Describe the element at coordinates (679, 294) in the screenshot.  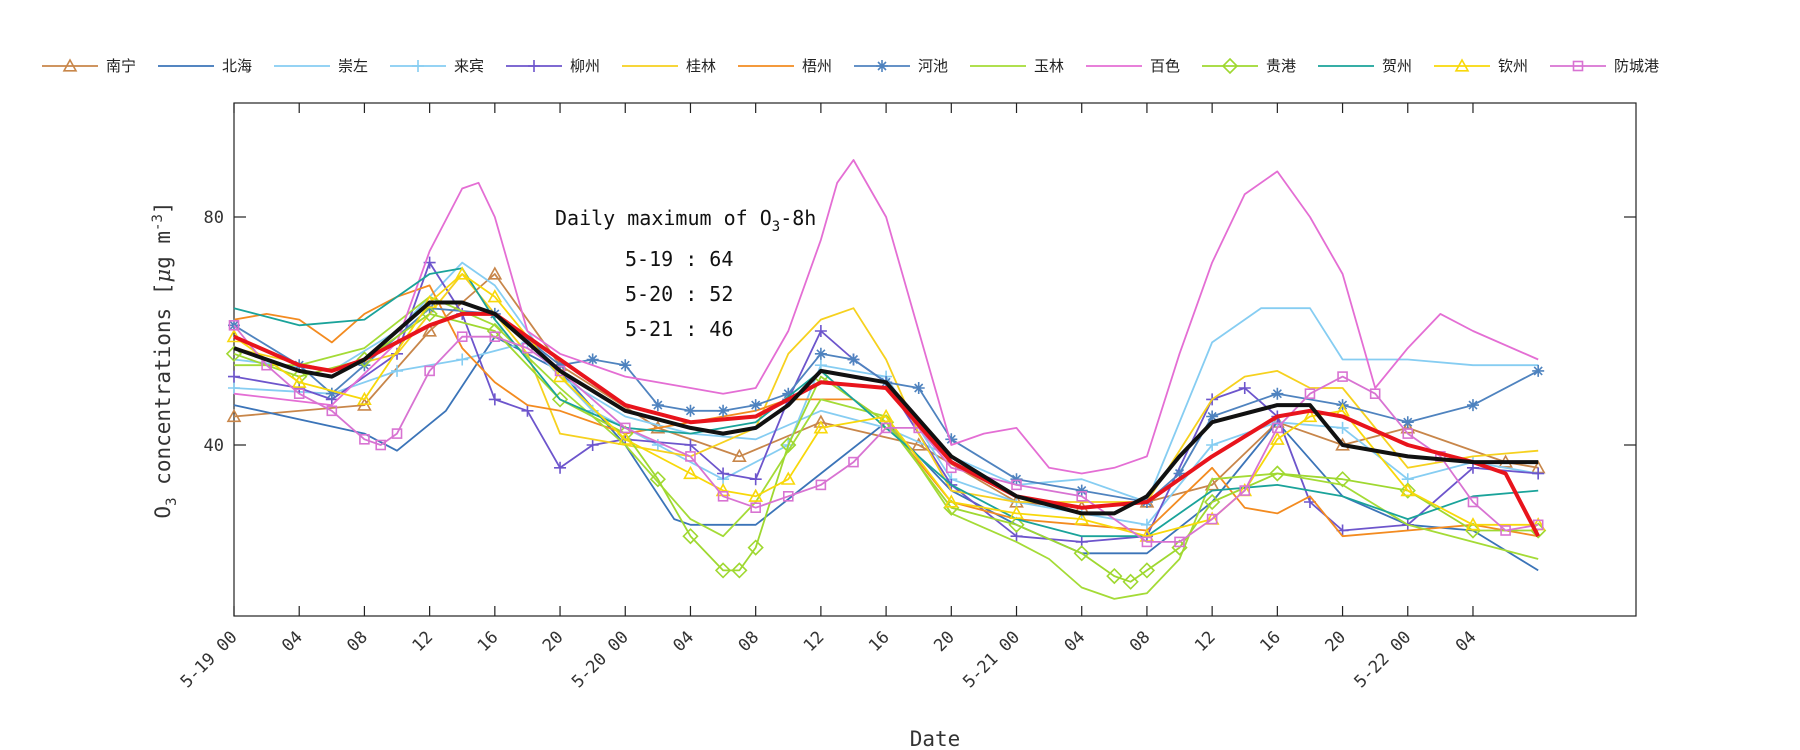
I see `annotation-line-5-20: 5-20 : 52` at that location.